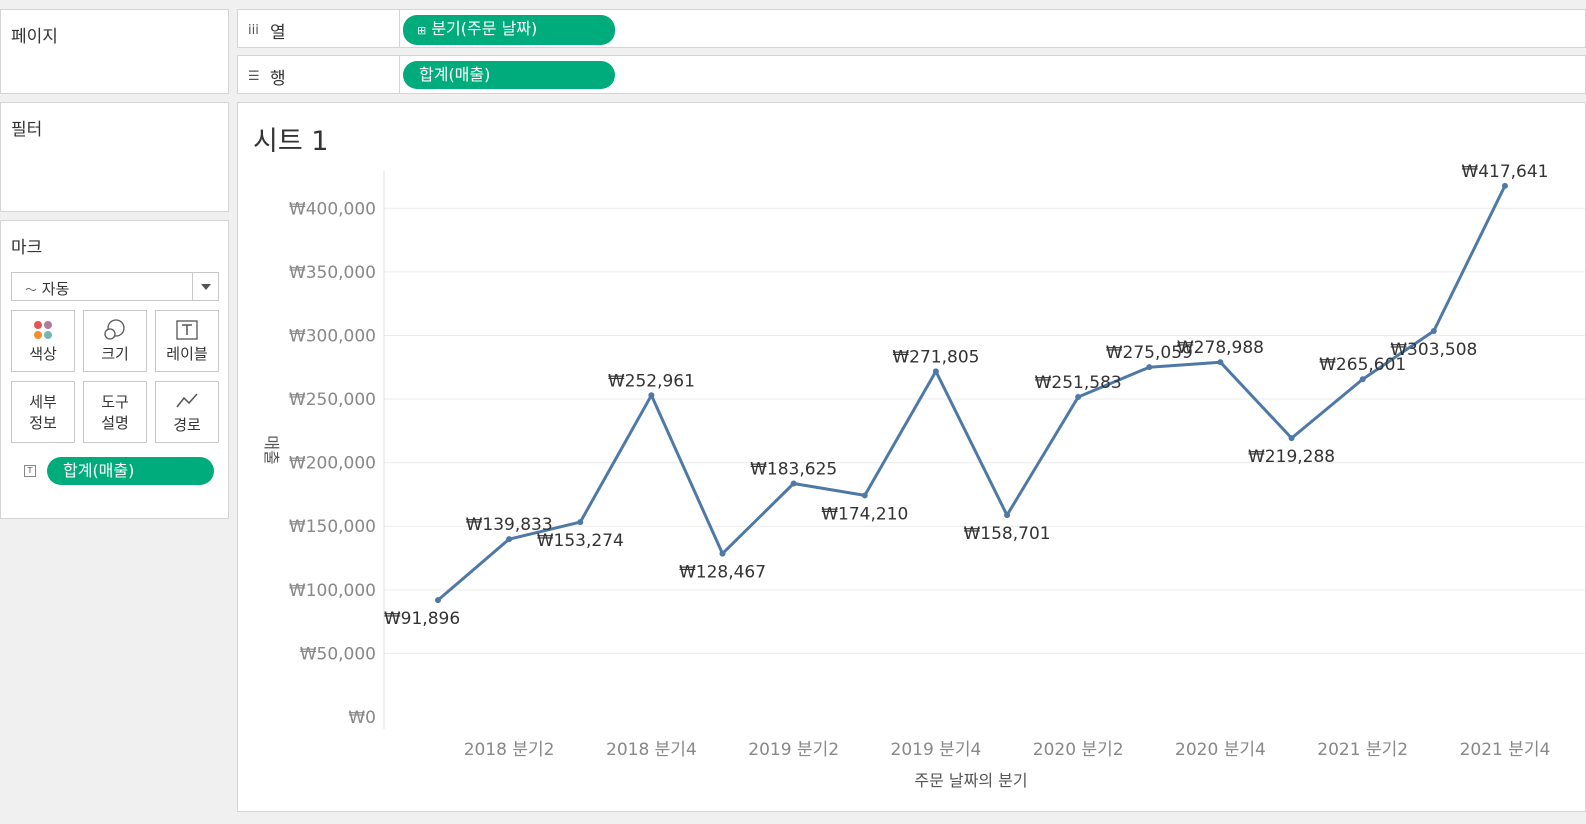  What do you see at coordinates (338, 654) in the screenshot?
I see `y-tick-label: ₩50,000` at bounding box center [338, 654].